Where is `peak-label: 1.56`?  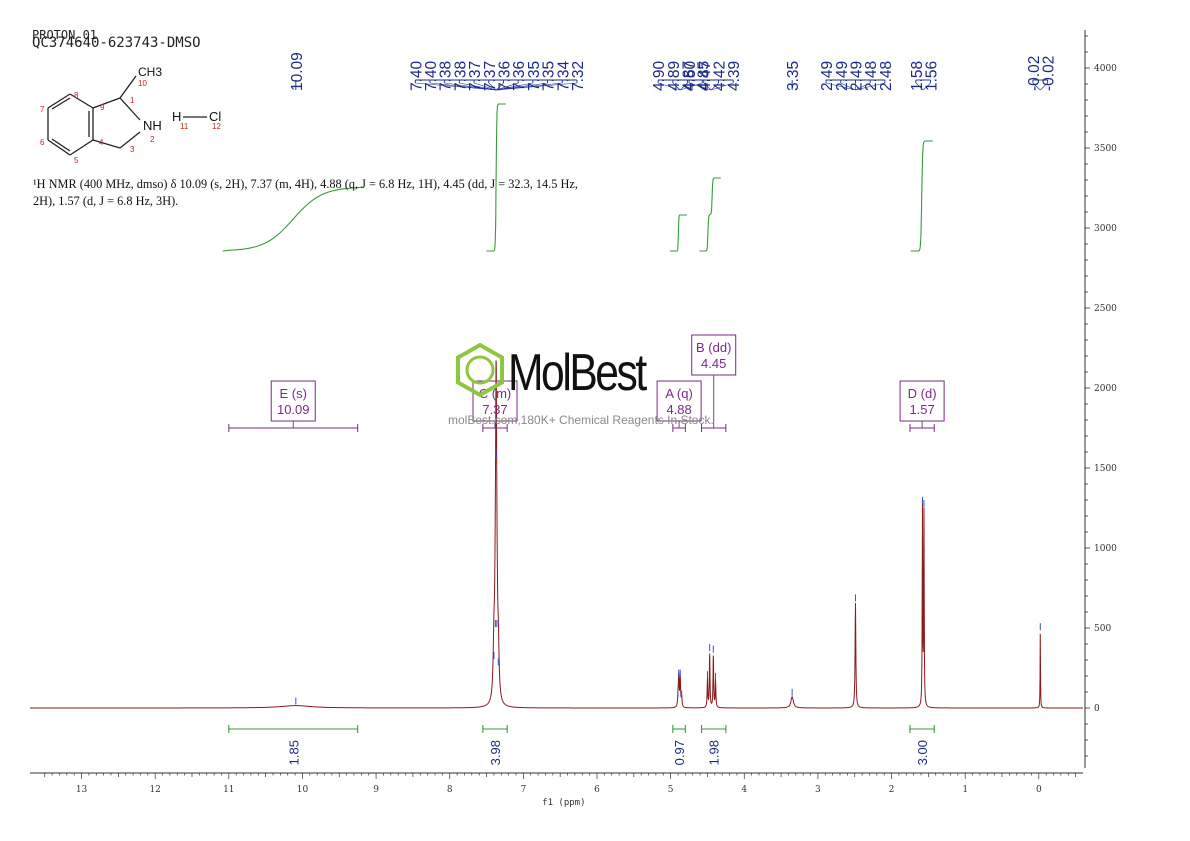
peak-label: 1.56 is located at coordinates (932, 76).